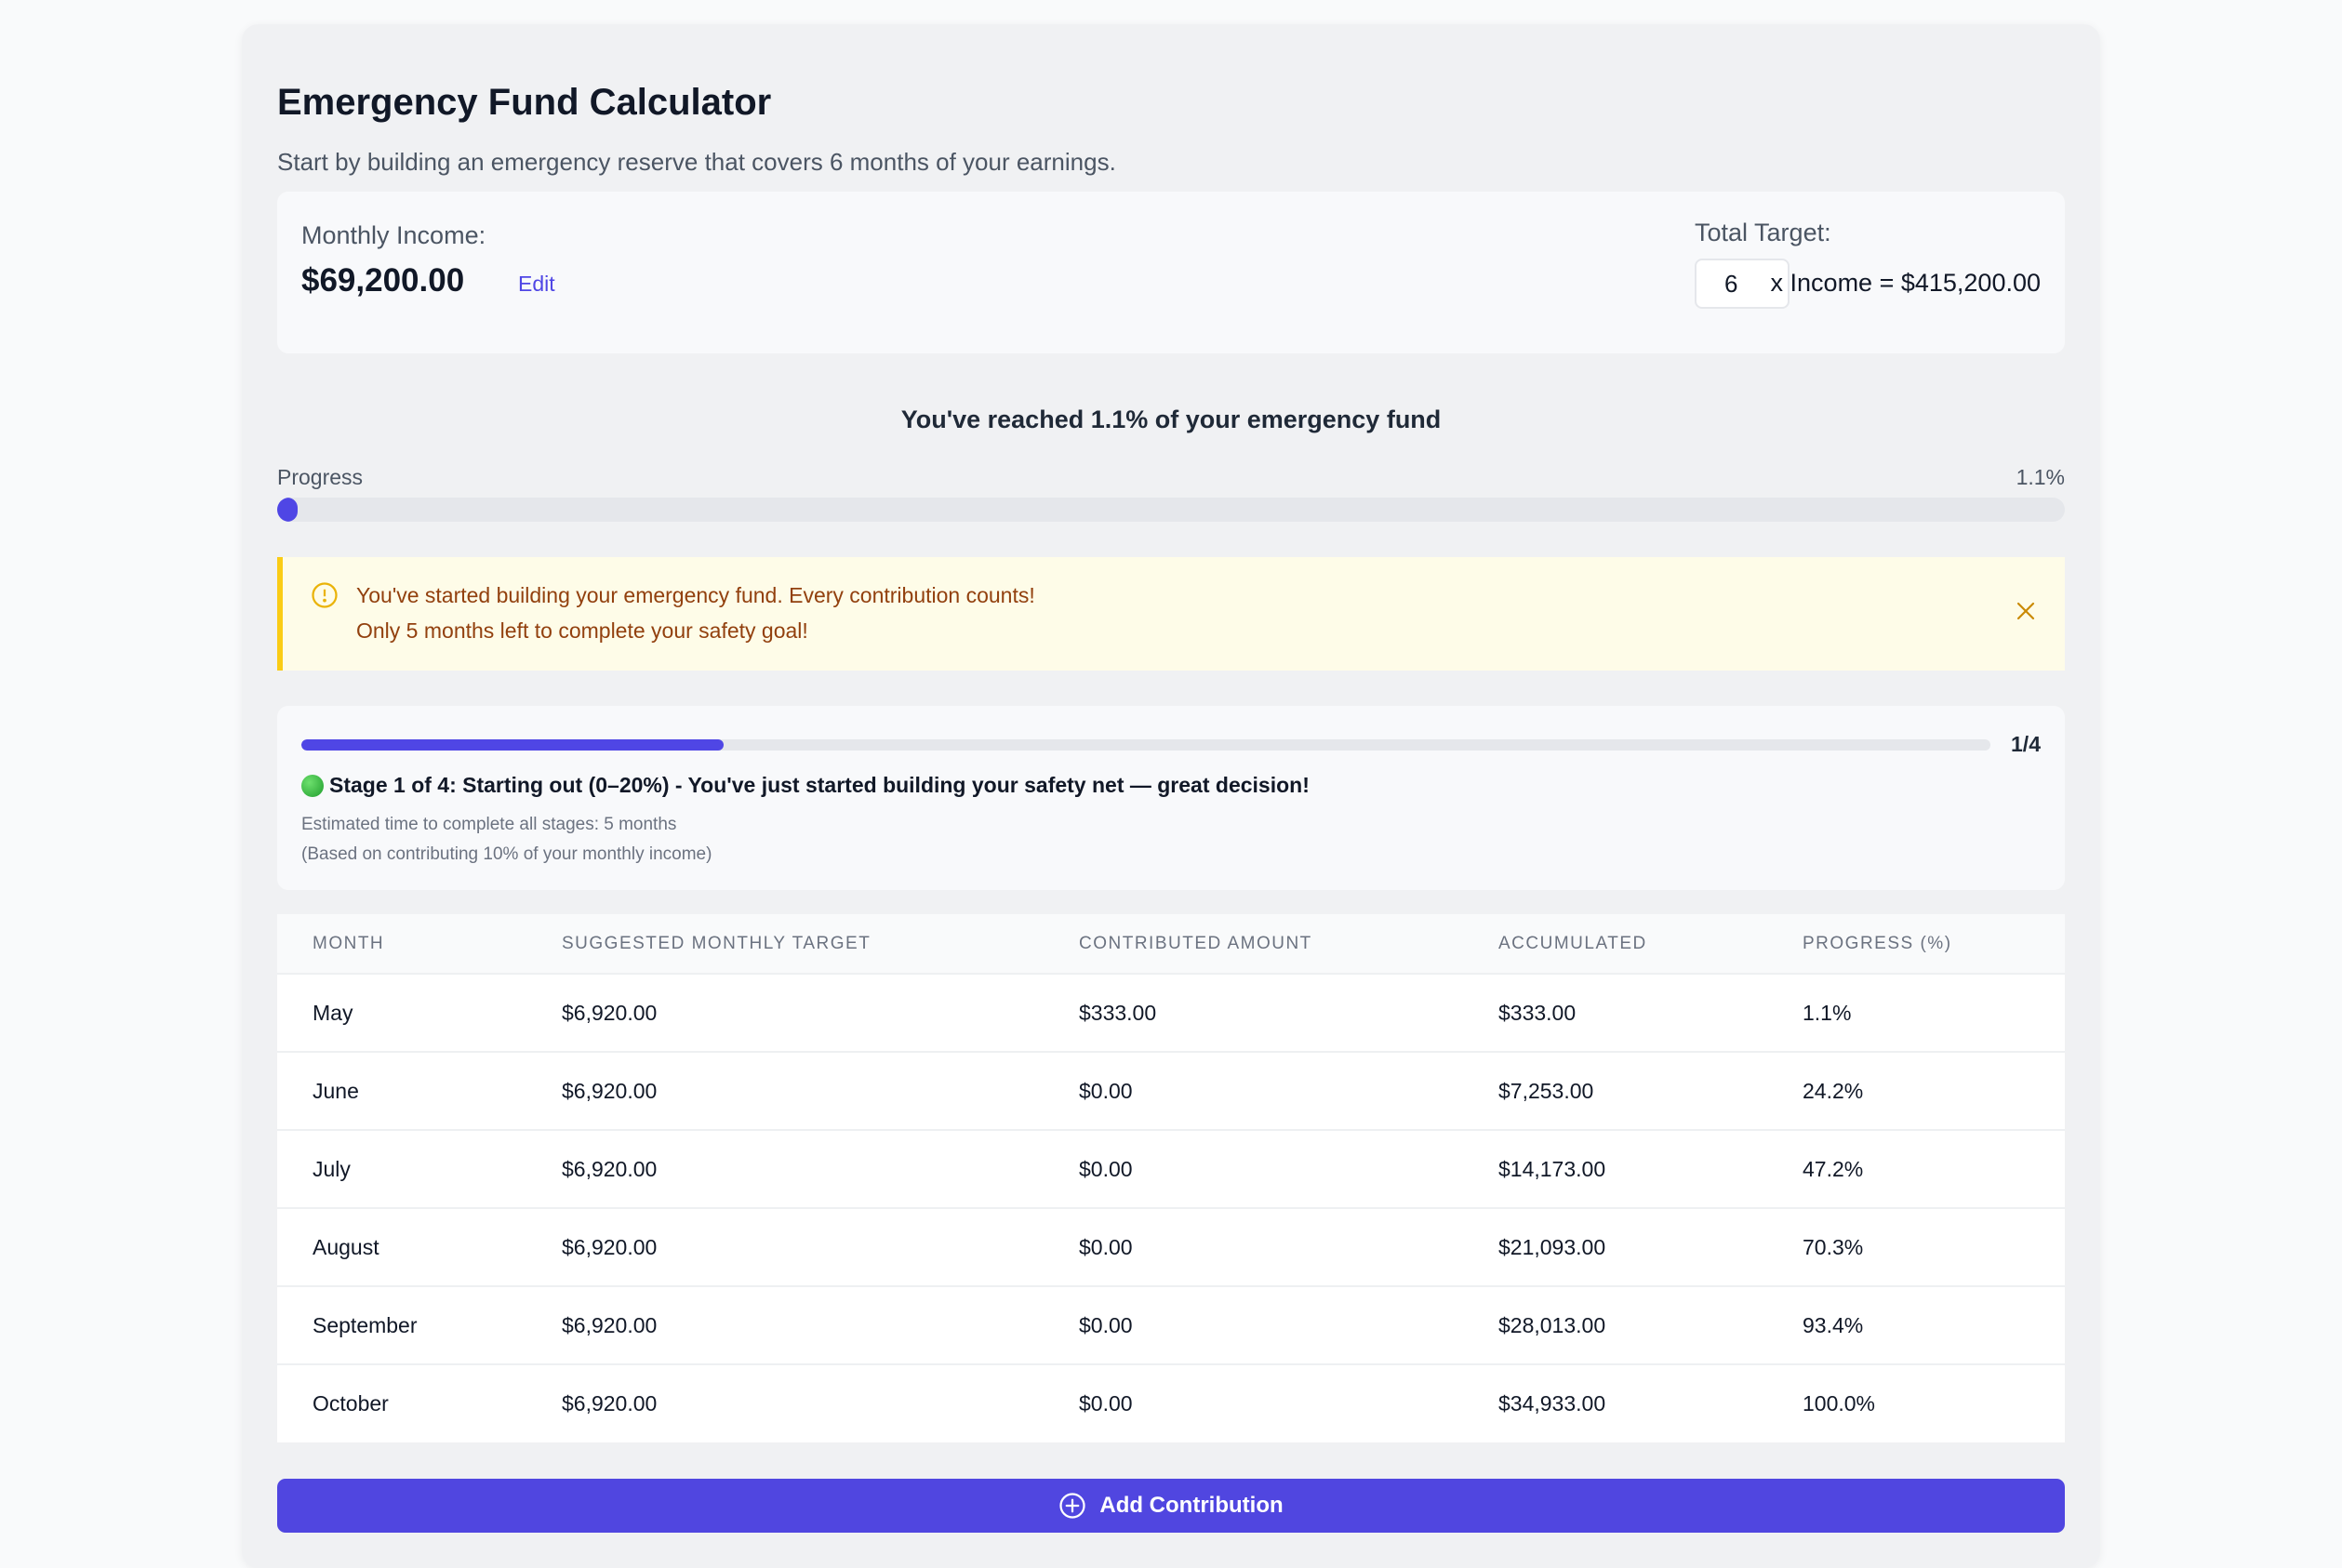 This screenshot has height=1568, width=2342. I want to click on cell-progress: 70.3%, so click(1833, 1246).